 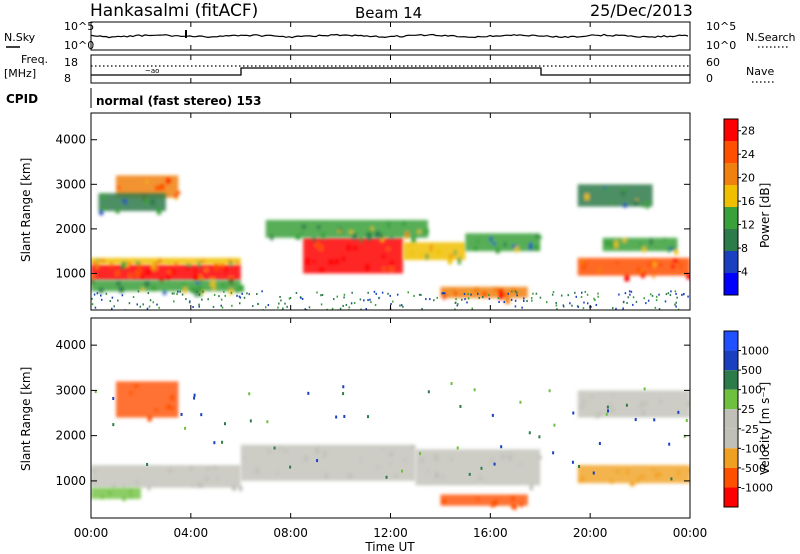 I want to click on y-tick-label: 2000, so click(x=70, y=229).